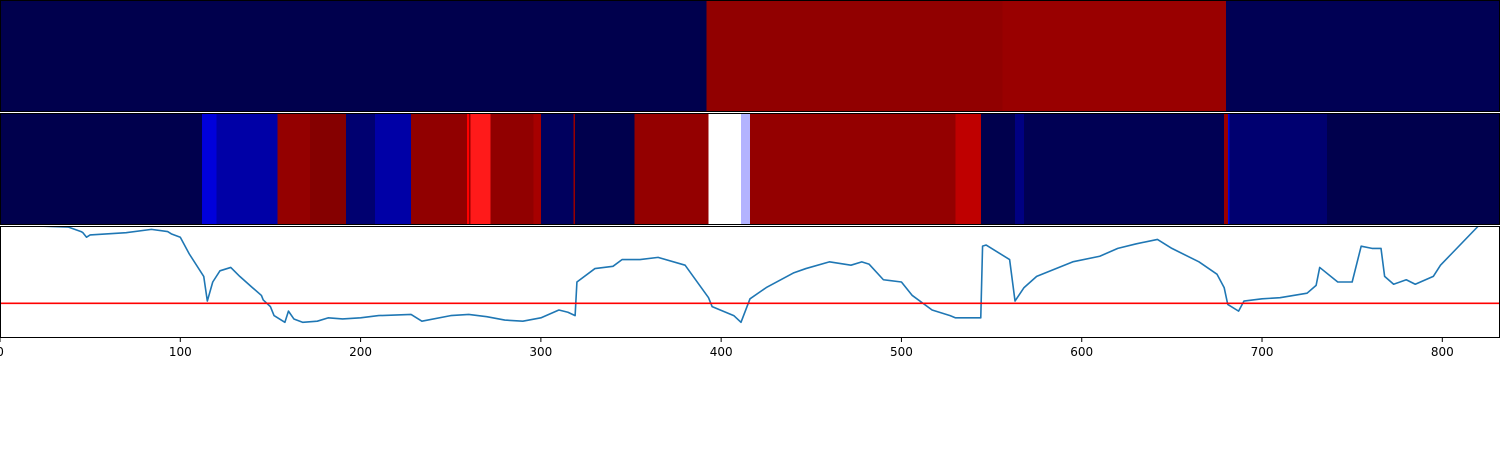 This screenshot has height=450, width=1500. What do you see at coordinates (180, 352) in the screenshot?
I see `x-tick-label: 100` at bounding box center [180, 352].